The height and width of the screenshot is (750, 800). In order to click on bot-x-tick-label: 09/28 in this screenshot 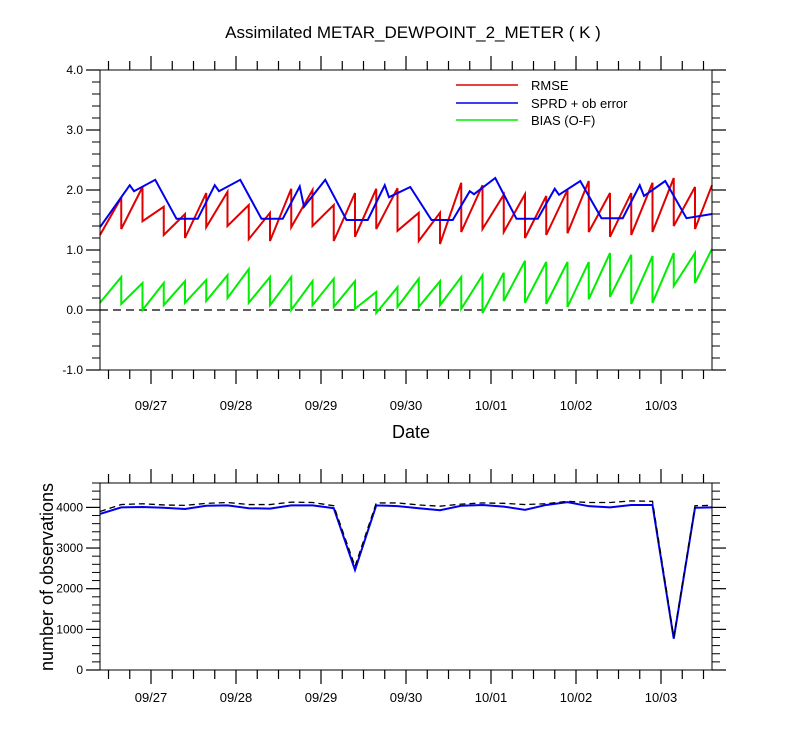, I will do `click(236, 697)`.